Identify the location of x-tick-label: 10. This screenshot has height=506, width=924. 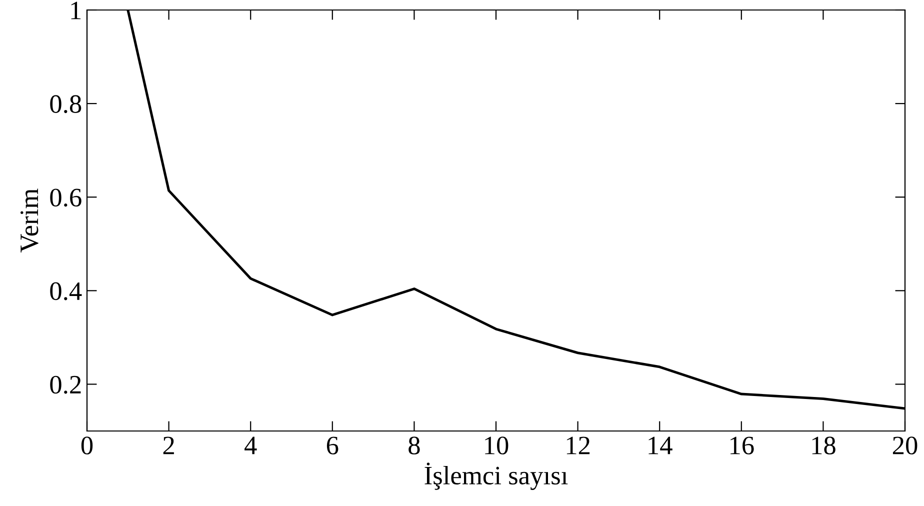
(496, 445).